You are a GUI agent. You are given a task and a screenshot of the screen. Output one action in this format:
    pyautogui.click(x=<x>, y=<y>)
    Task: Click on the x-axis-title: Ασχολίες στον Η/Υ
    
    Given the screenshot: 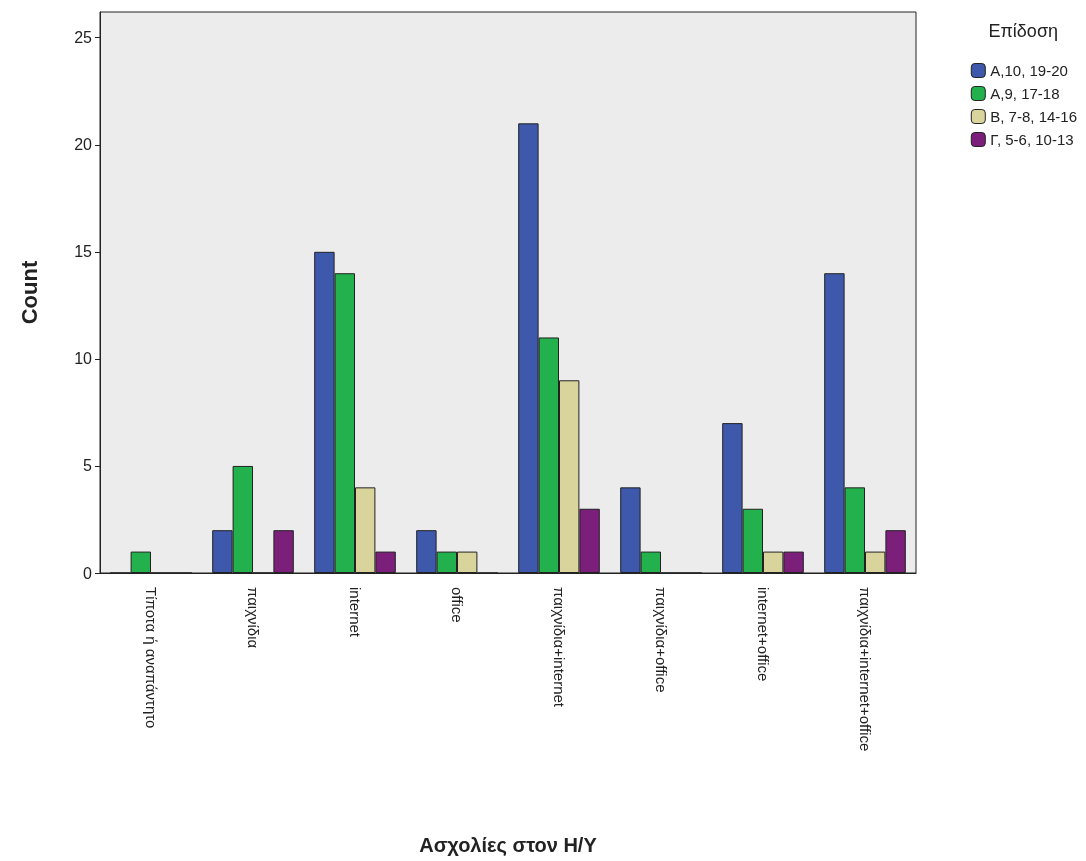 What is the action you would take?
    pyautogui.click(x=508, y=845)
    